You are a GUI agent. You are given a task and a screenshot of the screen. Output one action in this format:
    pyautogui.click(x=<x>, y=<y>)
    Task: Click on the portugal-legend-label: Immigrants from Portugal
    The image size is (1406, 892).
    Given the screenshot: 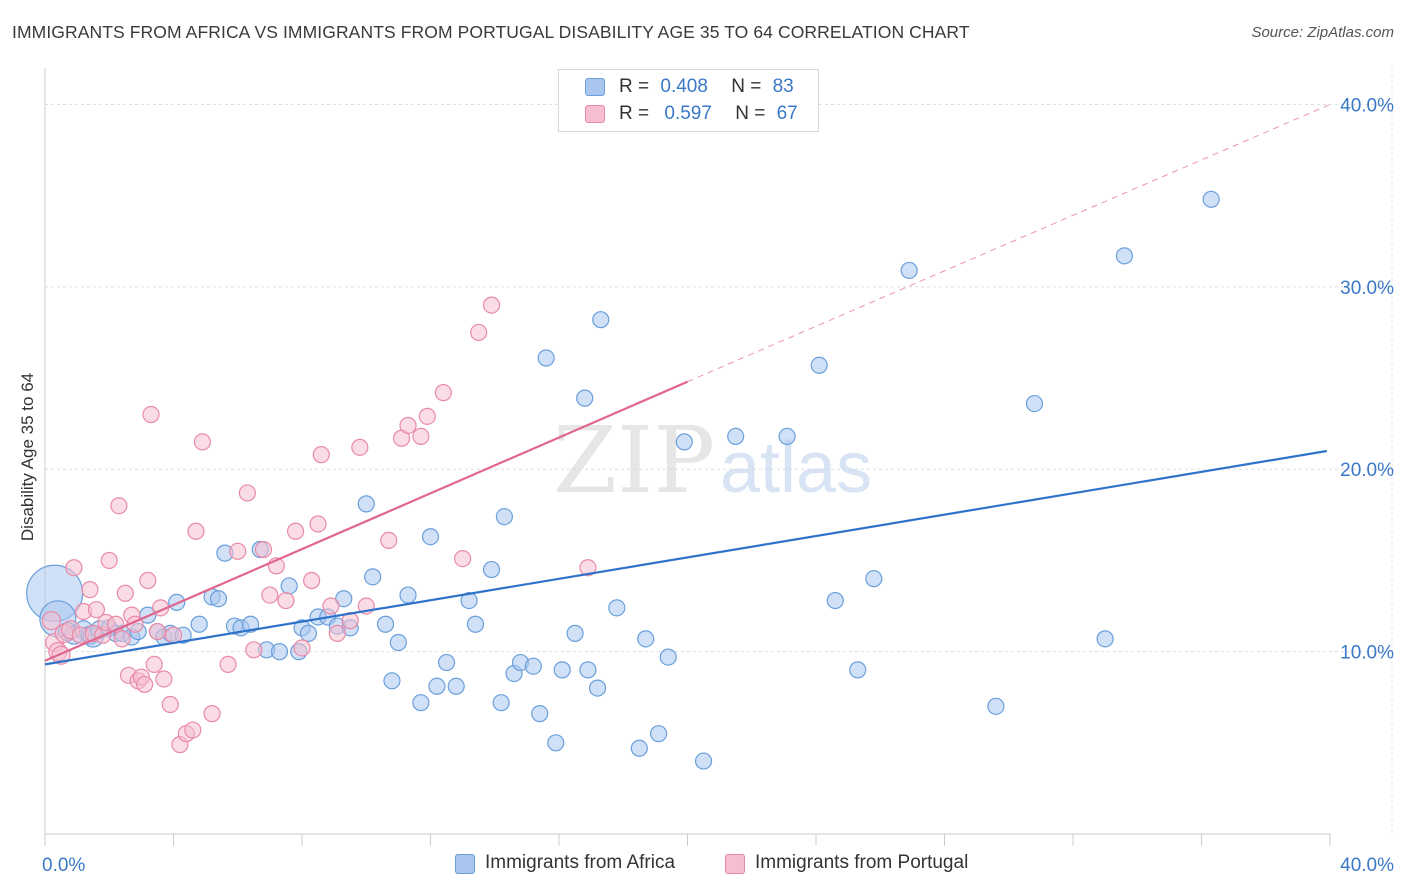 What is the action you would take?
    pyautogui.click(x=862, y=862)
    